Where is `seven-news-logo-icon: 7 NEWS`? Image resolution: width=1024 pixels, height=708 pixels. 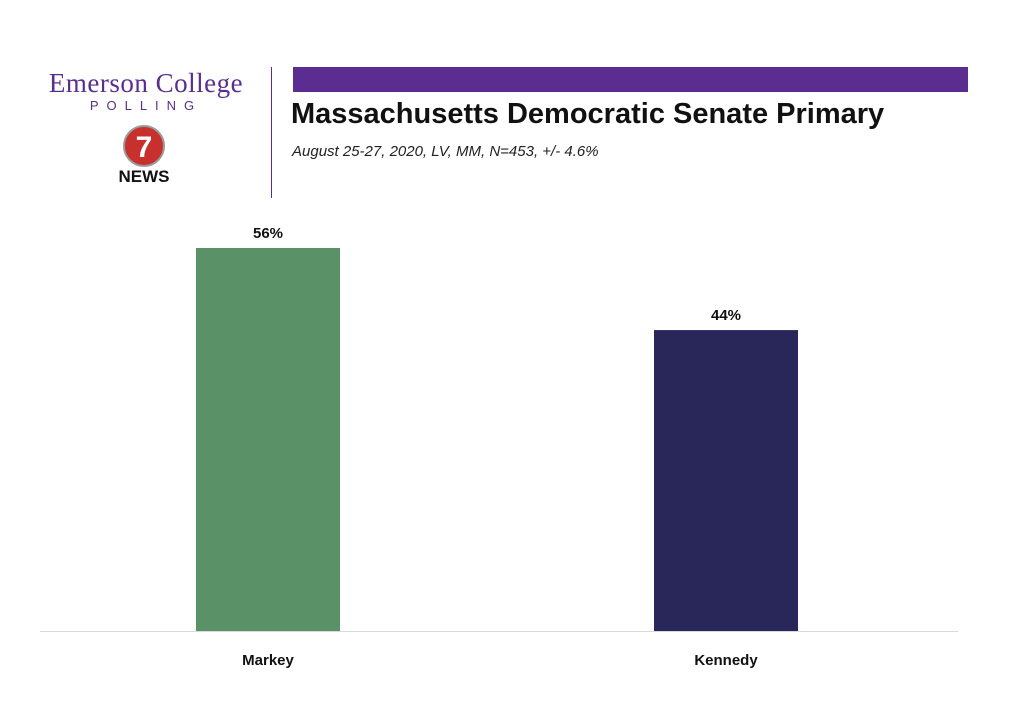
seven-news-logo-icon: 7 NEWS is located at coordinates (144, 155).